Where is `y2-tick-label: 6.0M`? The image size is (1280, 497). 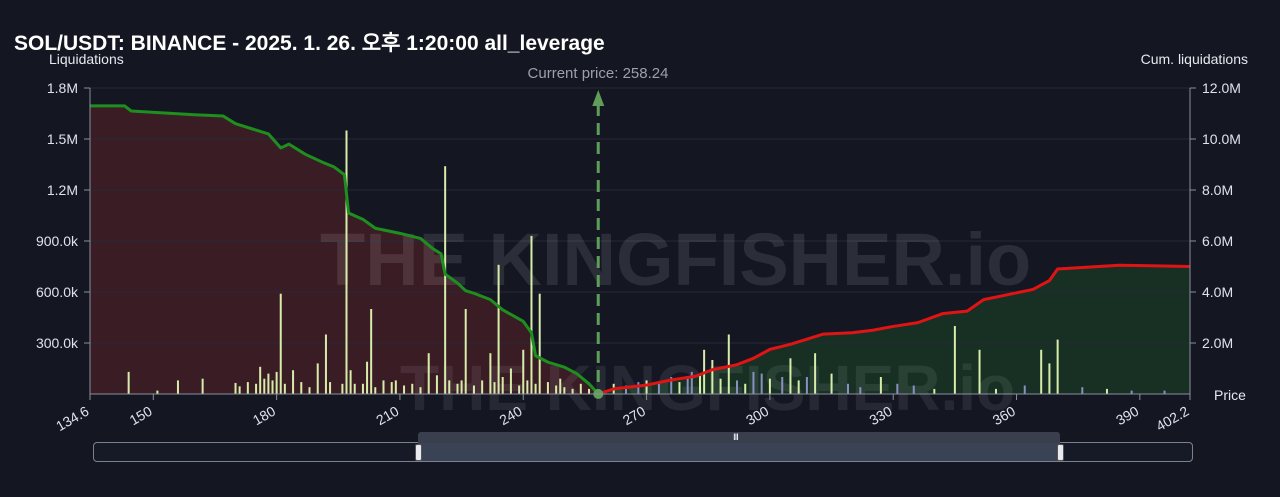 y2-tick-label: 6.0M is located at coordinates (1217, 241).